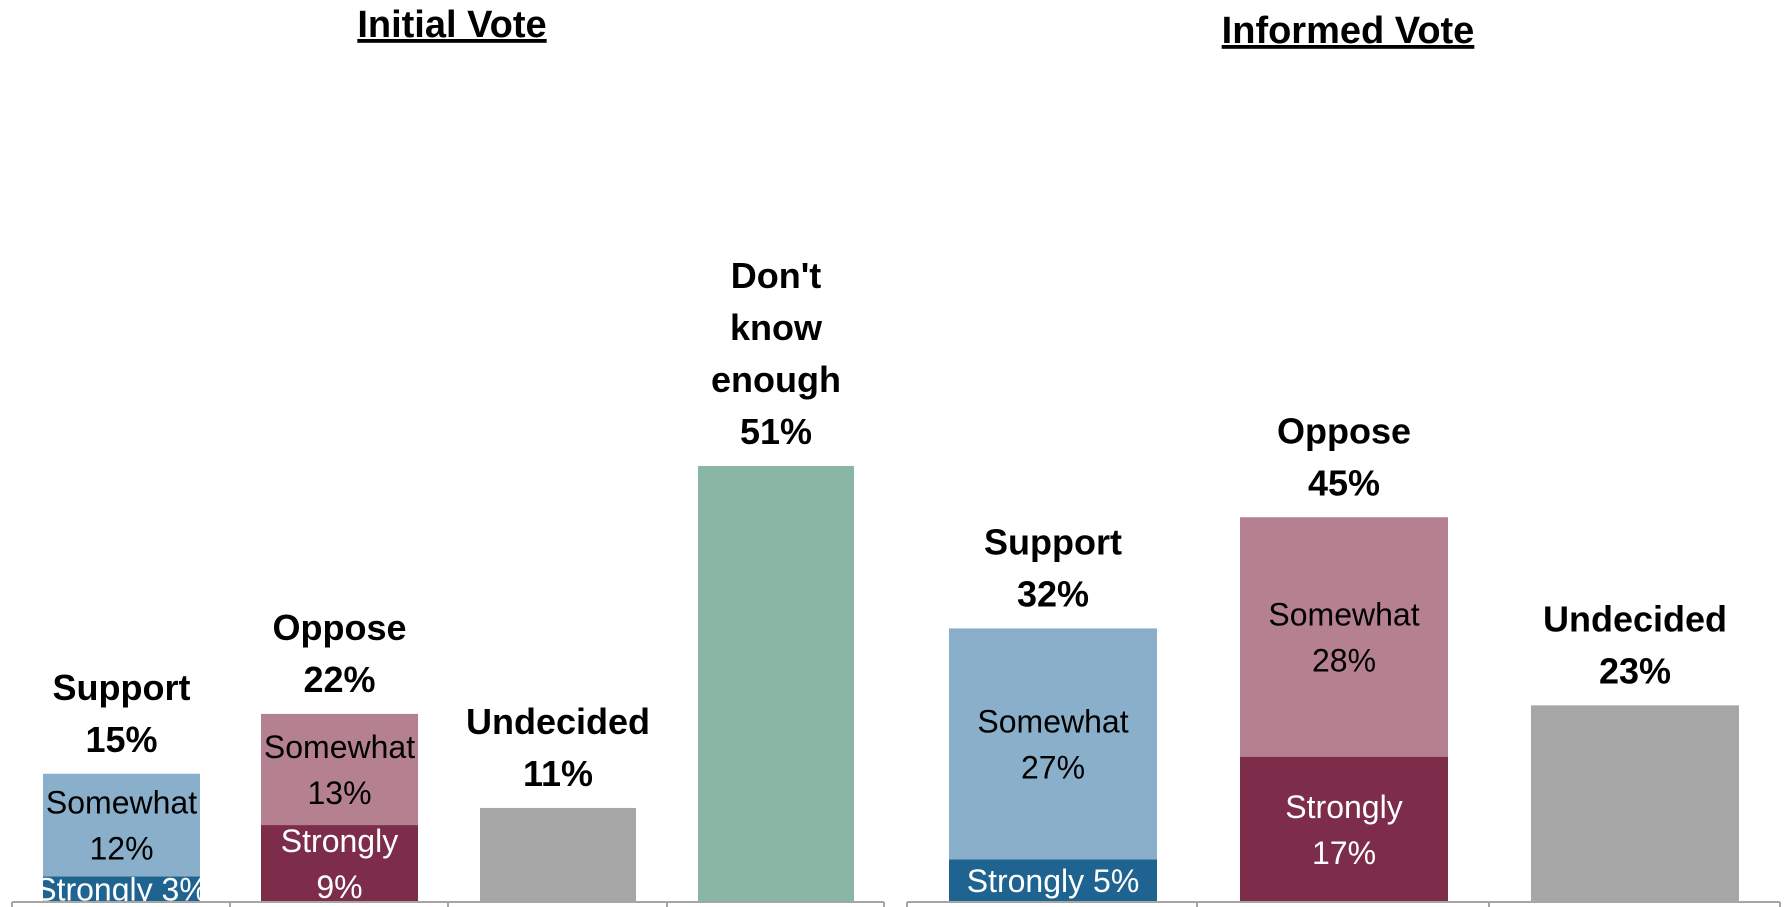 This screenshot has height=907, width=1787. I want to click on initial-dont-know-enough-category-label: Don't, so click(776, 275).